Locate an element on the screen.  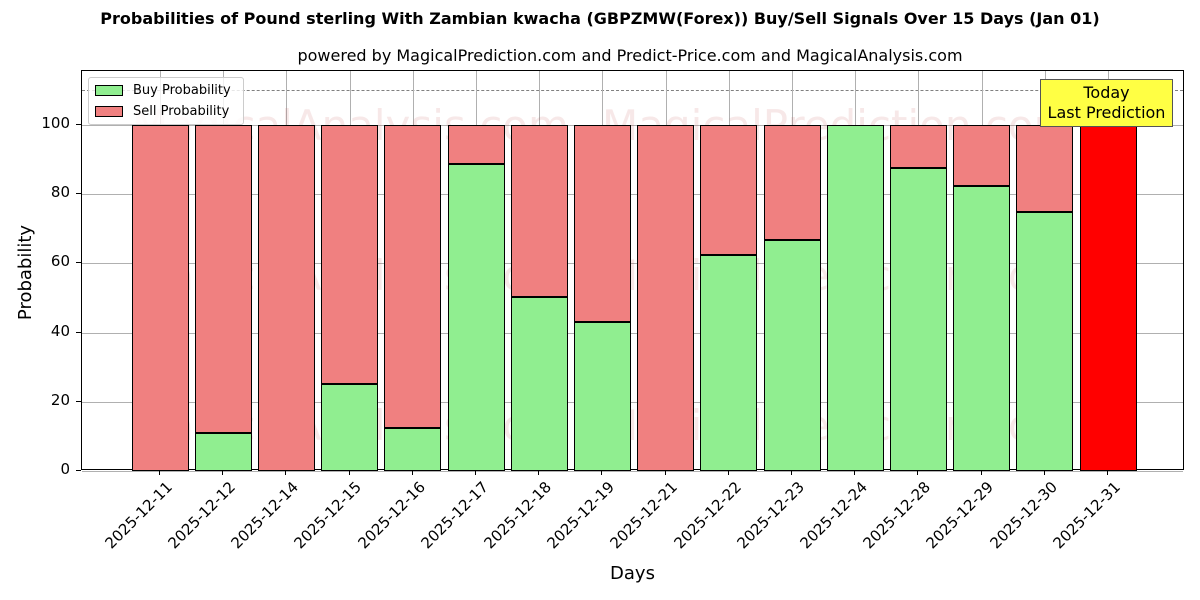
x-tick-label: 2025-12-23 is located at coordinates (770, 515).